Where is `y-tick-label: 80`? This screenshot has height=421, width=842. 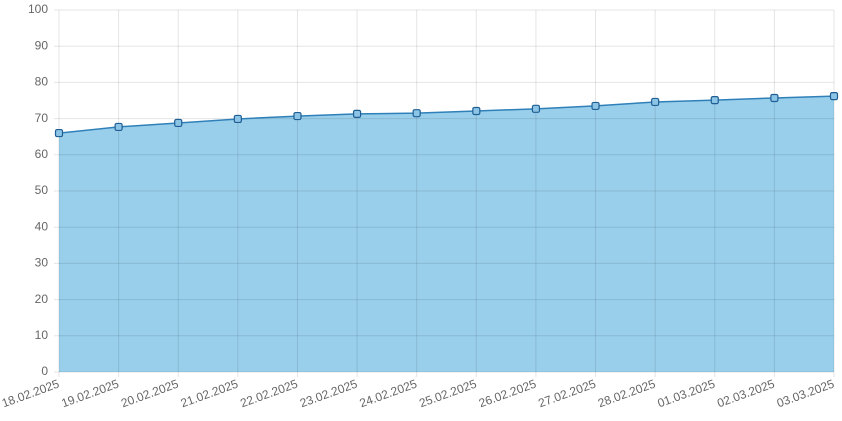 y-tick-label: 80 is located at coordinates (42, 82).